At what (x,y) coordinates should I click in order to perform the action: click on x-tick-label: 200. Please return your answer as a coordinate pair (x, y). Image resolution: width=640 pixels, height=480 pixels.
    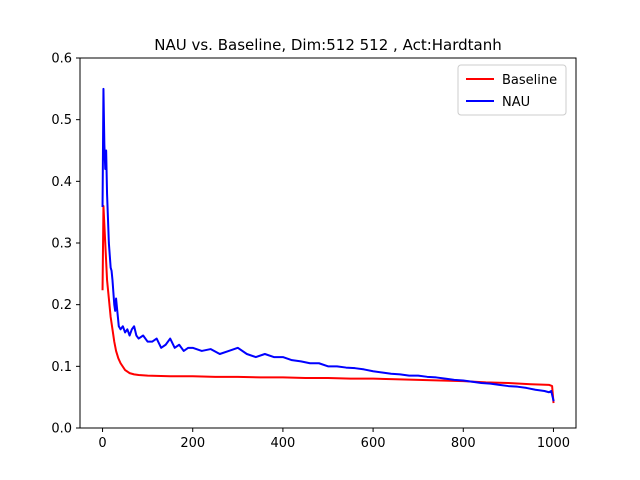
    Looking at the image, I should click on (192, 443).